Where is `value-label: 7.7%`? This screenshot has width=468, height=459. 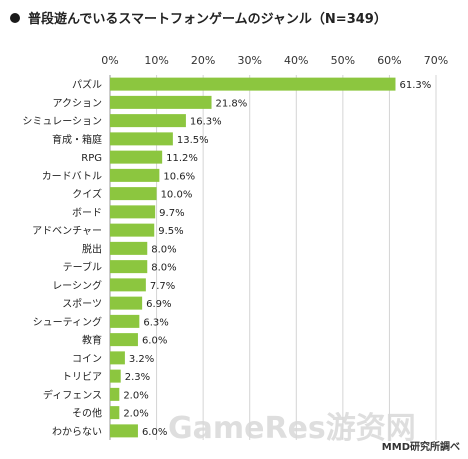
value-label: 7.7% is located at coordinates (162, 286).